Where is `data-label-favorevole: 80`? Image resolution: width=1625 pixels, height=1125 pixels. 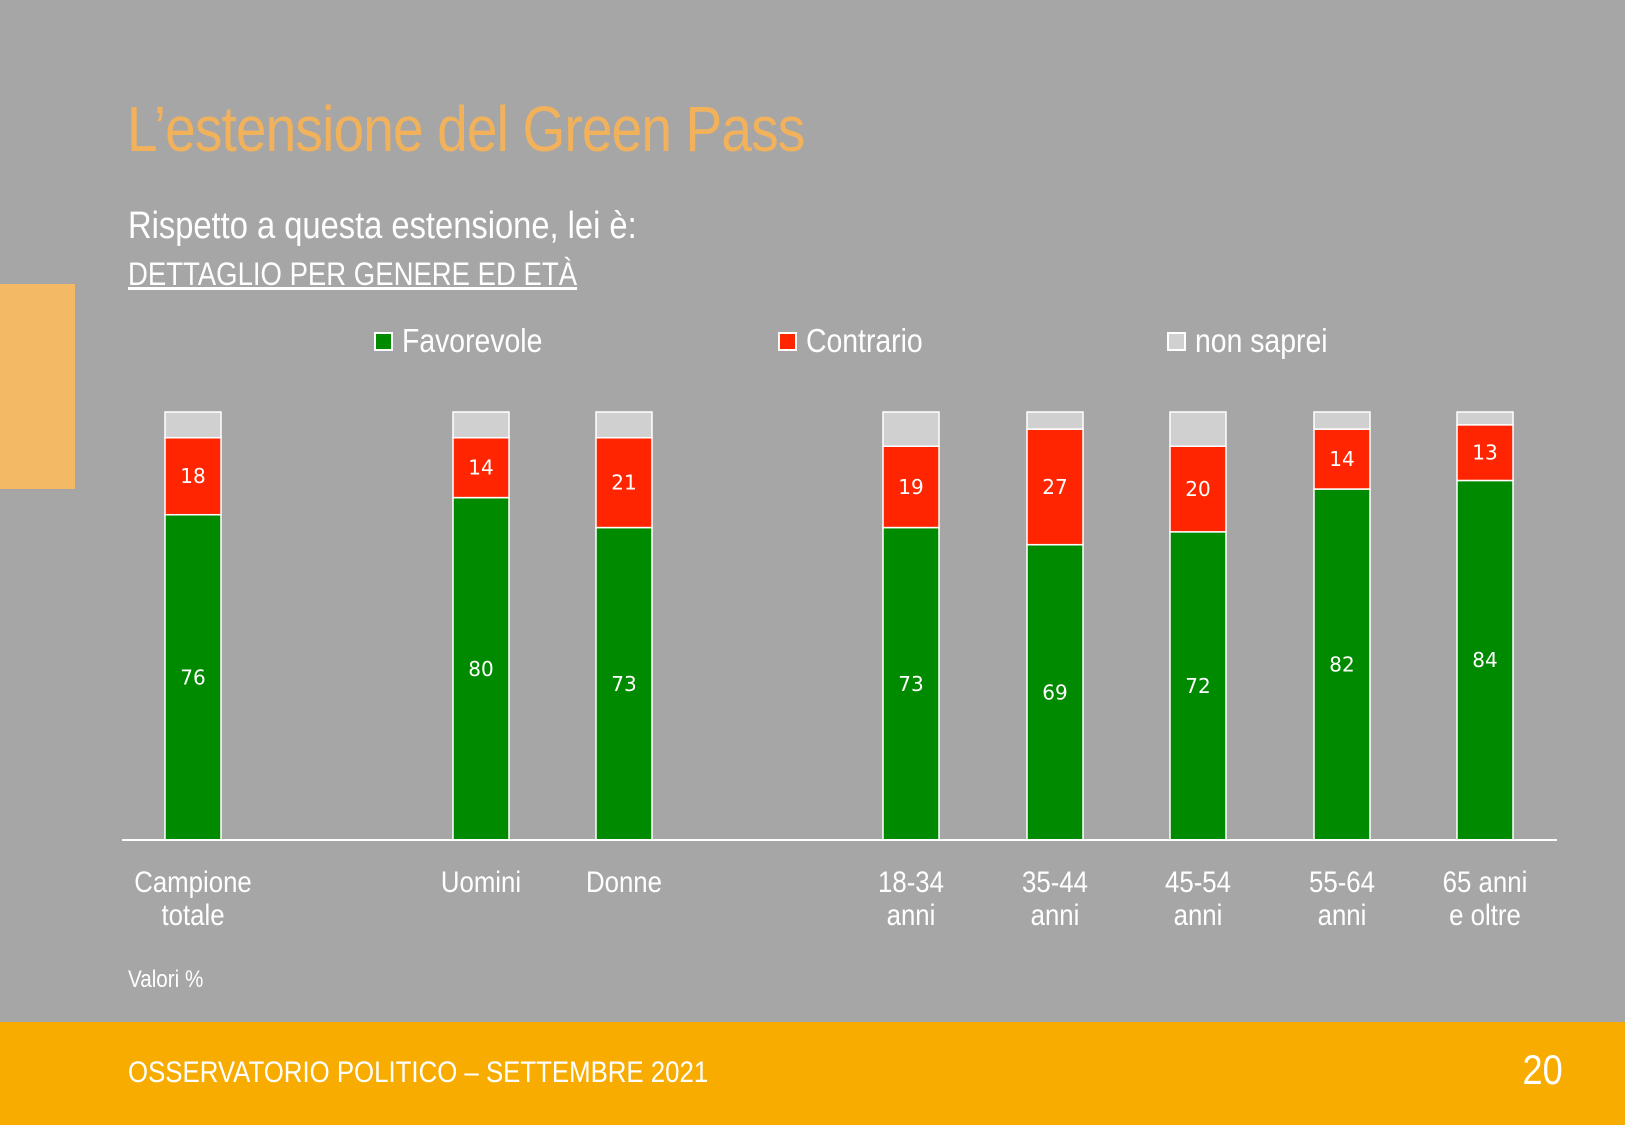 data-label-favorevole: 80 is located at coordinates (480, 669).